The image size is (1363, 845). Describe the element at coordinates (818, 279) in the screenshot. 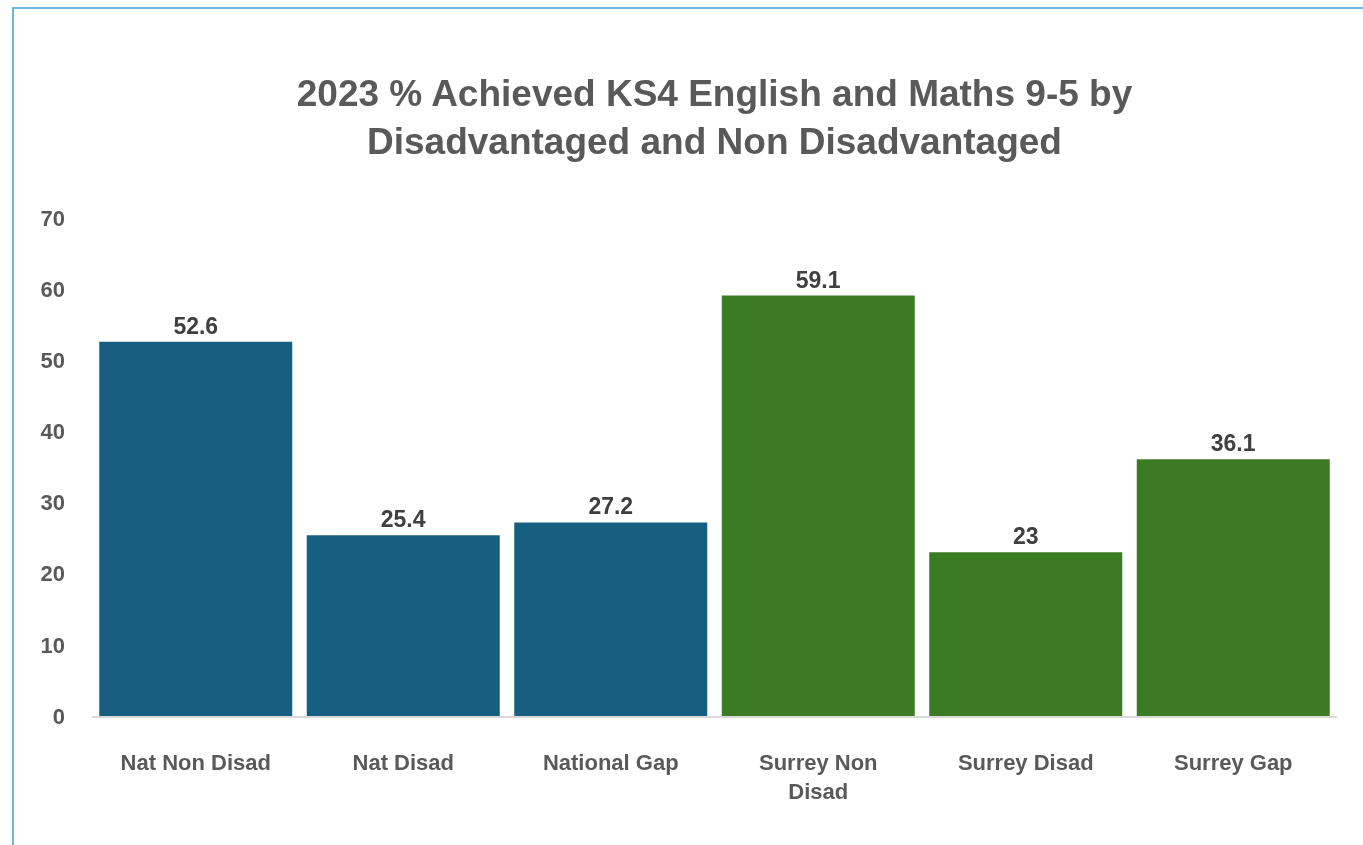

I see `data-label: 59.1` at that location.